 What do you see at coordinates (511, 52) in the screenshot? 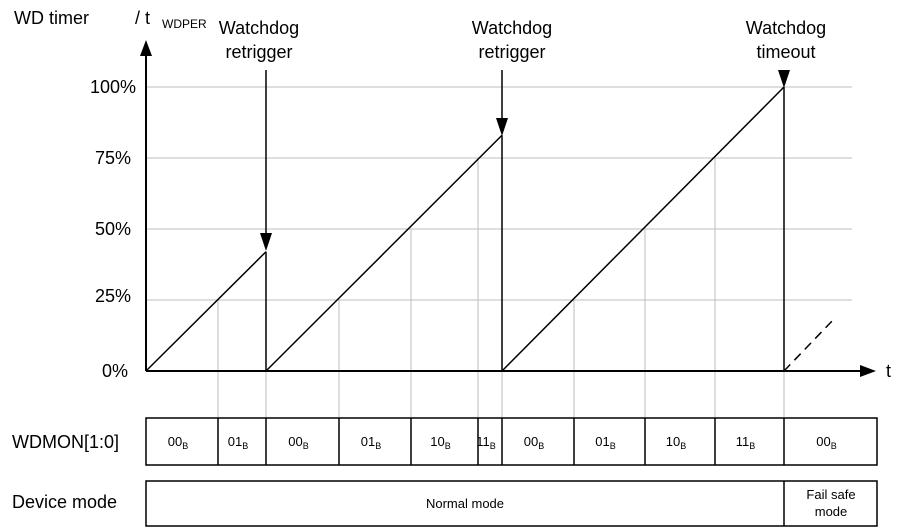
I see `event-label-2-line2: retrigger` at bounding box center [511, 52].